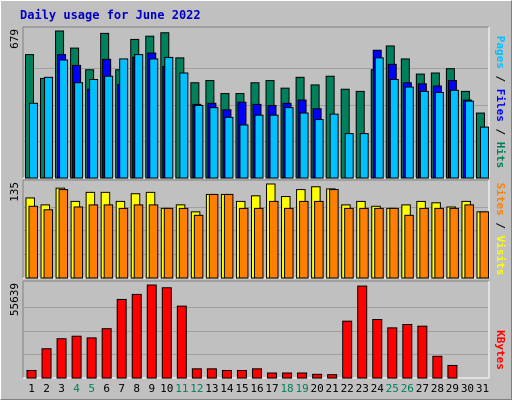  Describe the element at coordinates (452, 388) in the screenshot. I see `day-label: 29` at that location.